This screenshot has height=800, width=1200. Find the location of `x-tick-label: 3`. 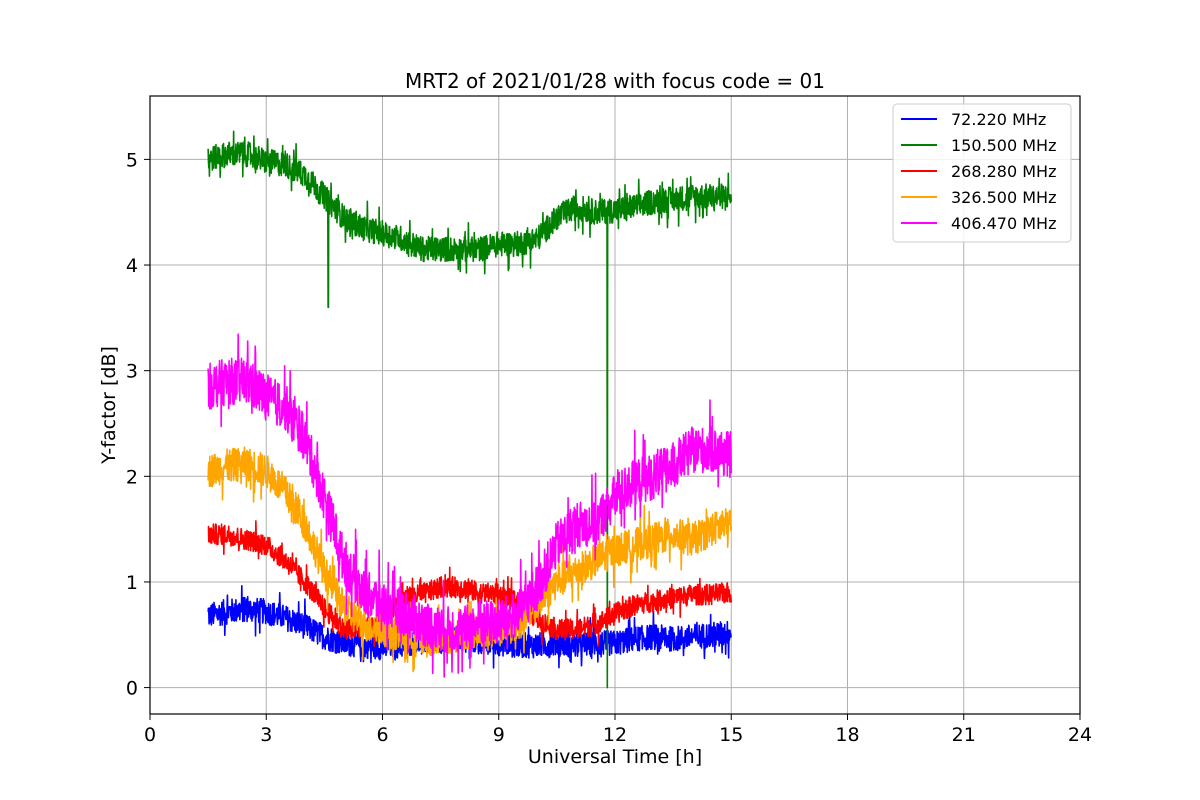

x-tick-label: 3 is located at coordinates (266, 735).